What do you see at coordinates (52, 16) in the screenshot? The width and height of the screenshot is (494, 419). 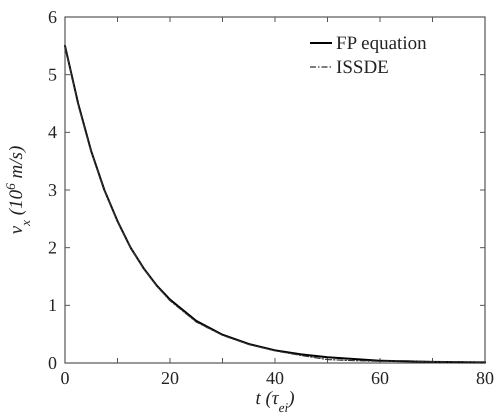 I see `y-tick-label: 6` at bounding box center [52, 16].